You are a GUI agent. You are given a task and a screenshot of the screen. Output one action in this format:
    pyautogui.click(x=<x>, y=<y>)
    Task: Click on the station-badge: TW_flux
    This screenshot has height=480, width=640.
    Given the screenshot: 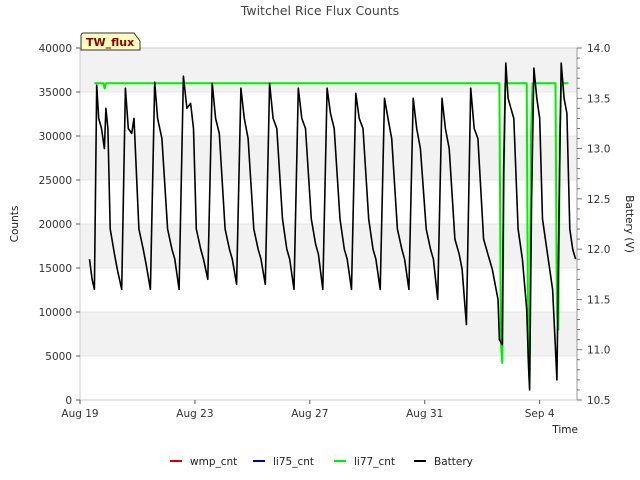 What is the action you would take?
    pyautogui.click(x=110, y=41)
    